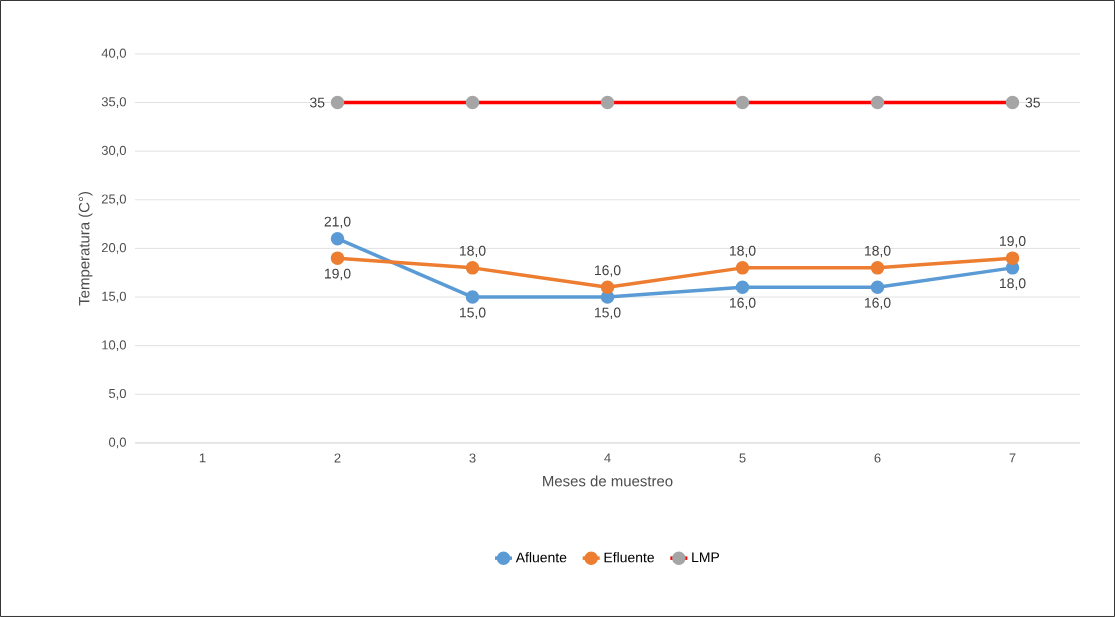 This screenshot has width=1115, height=617. Describe the element at coordinates (337, 222) in the screenshot. I see `data-label: 21,0` at that location.